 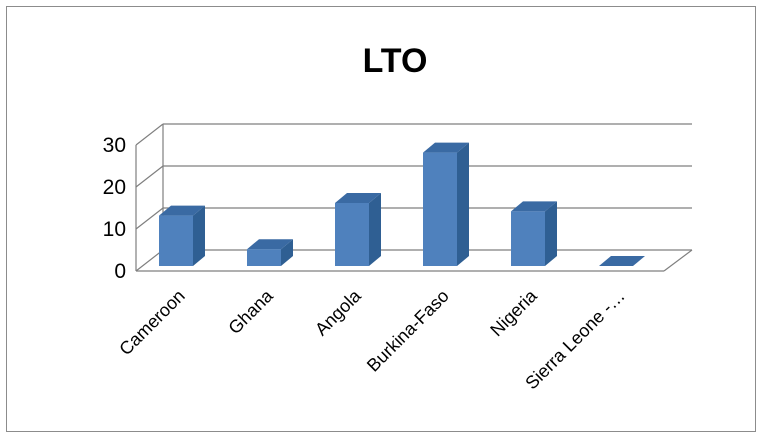 What do you see at coordinates (114, 145) in the screenshot?
I see `y-tick-label: 30` at bounding box center [114, 145].